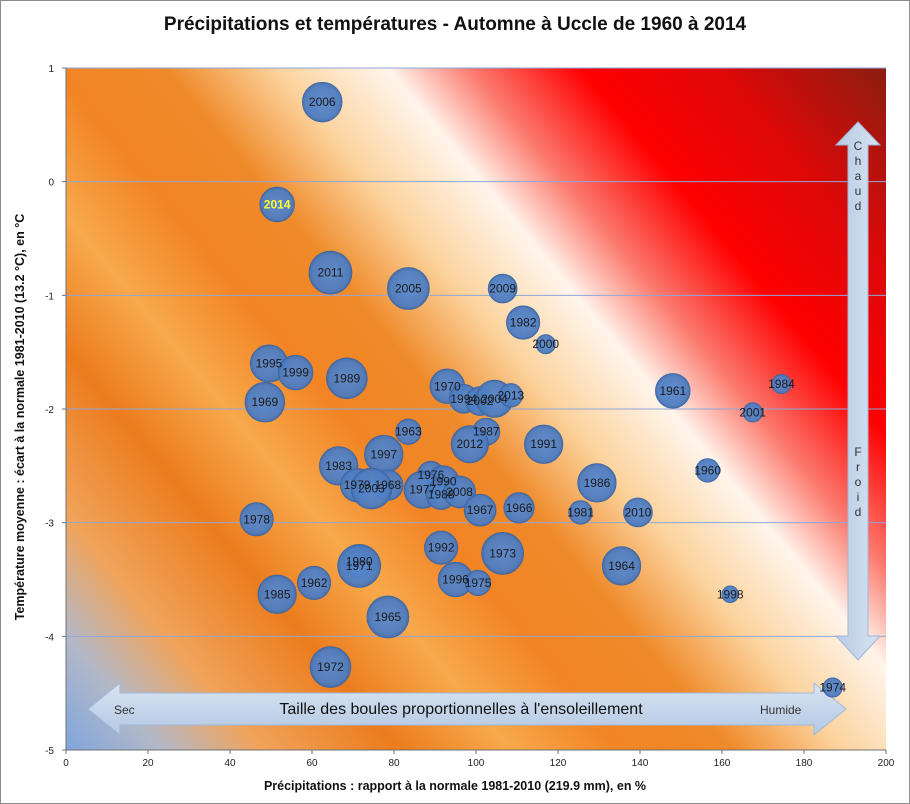 The width and height of the screenshot is (910, 804). I want to click on froid-letter: i, so click(858, 497).